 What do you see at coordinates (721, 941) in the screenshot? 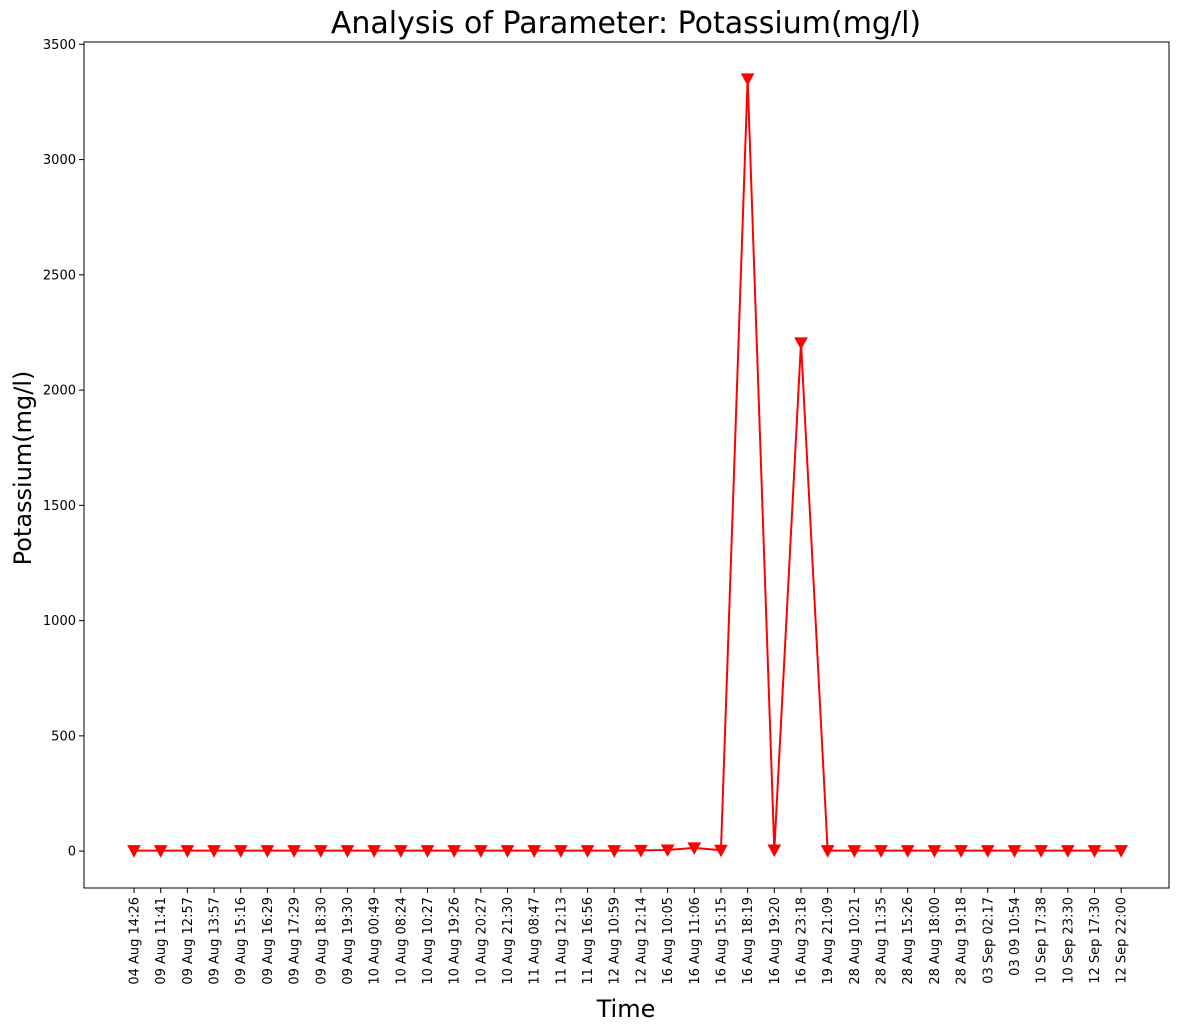
I see `x-tick-label: 16 Aug 15:15` at bounding box center [721, 941].